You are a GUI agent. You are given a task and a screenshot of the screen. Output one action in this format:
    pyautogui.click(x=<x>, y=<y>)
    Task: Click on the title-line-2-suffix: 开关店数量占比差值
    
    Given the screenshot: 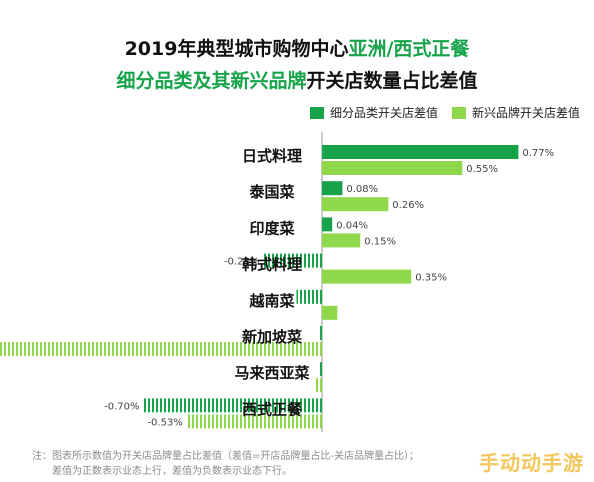 What is the action you would take?
    pyautogui.click(x=392, y=81)
    